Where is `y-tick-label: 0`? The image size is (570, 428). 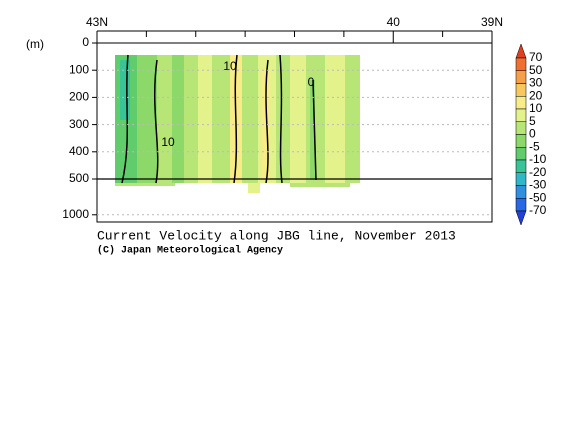 y-tick-label: 0 is located at coordinates (85, 42).